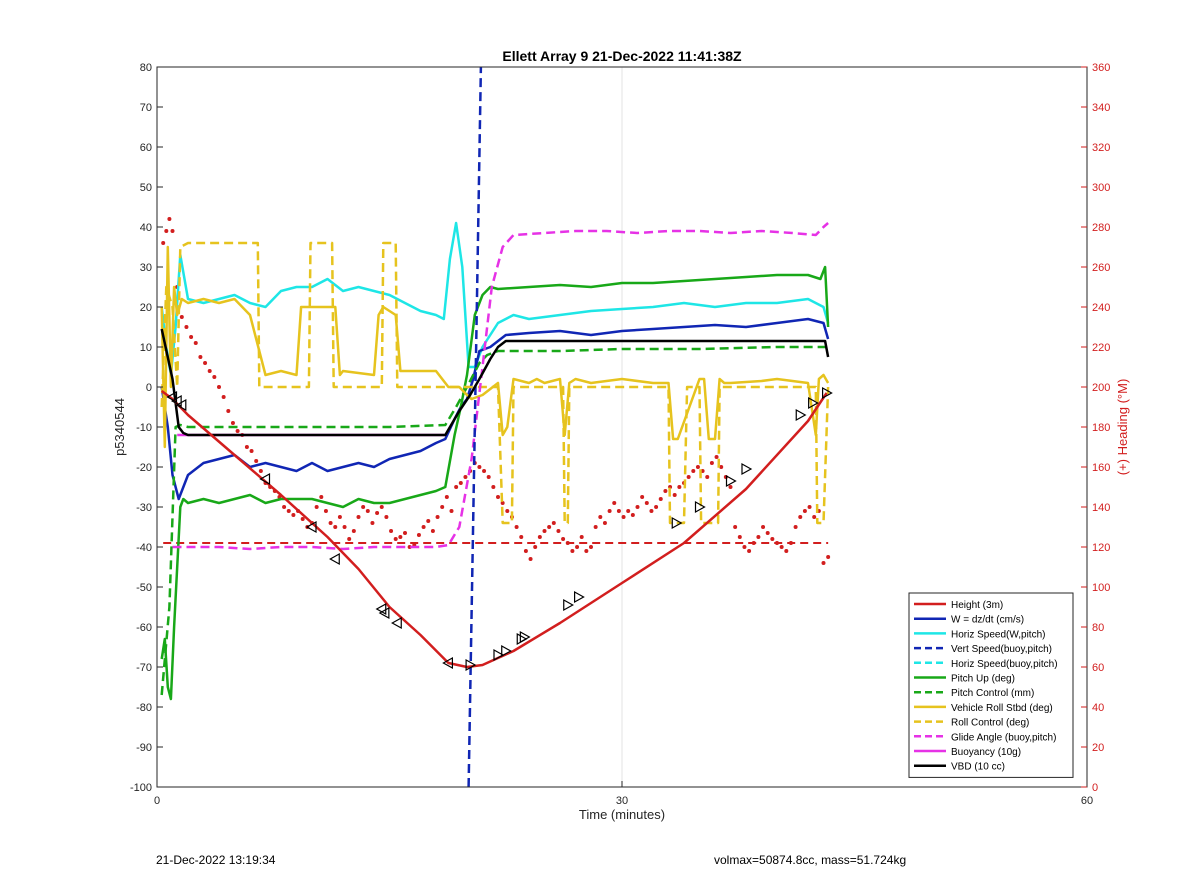  What do you see at coordinates (1101, 548) in the screenshot?
I see `y-right-tick-label: 120` at bounding box center [1101, 548].